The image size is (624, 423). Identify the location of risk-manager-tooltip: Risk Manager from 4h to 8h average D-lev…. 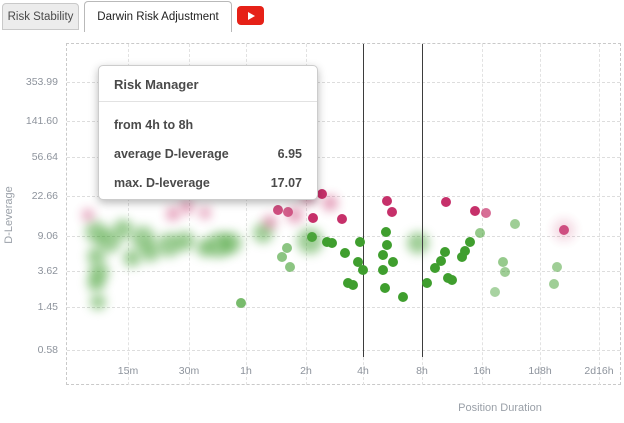
(208, 132).